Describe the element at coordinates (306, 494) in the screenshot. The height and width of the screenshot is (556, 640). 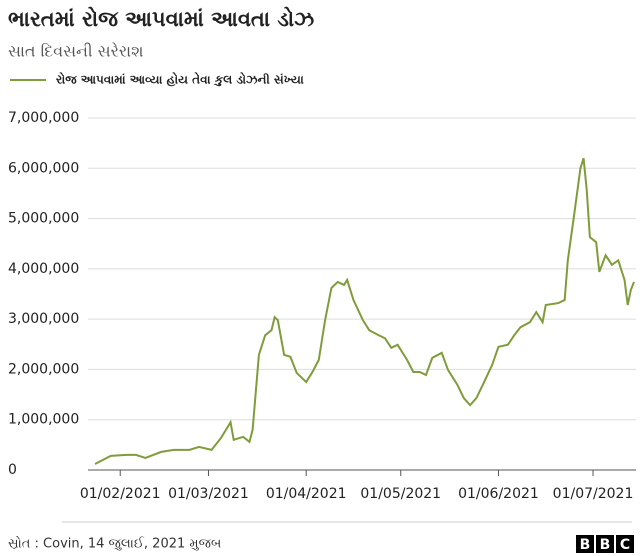
I see `x-tick-label: 01/04/2021` at that location.